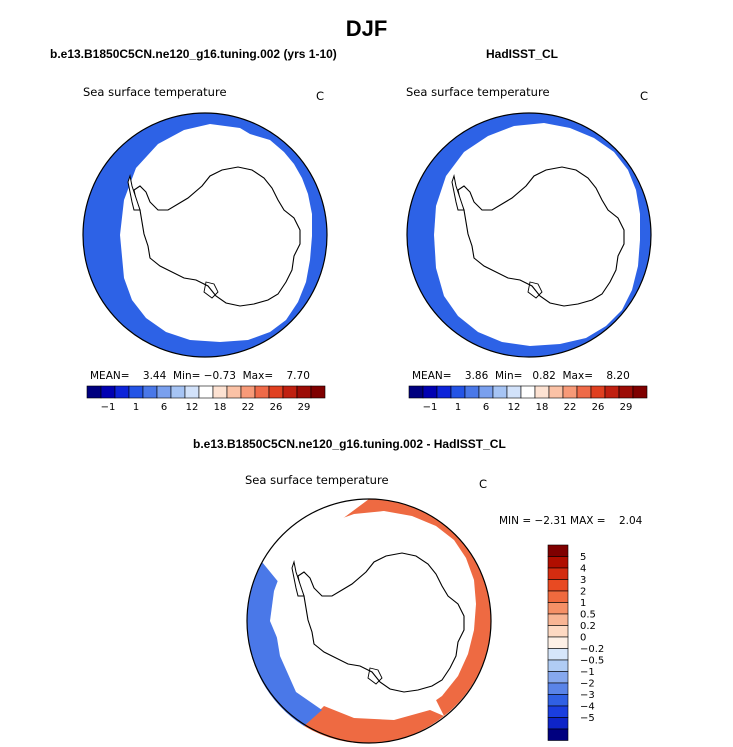 This screenshot has height=747, width=733. What do you see at coordinates (298, 376) in the screenshot?
I see `panel1-max-value: 7.70` at bounding box center [298, 376].